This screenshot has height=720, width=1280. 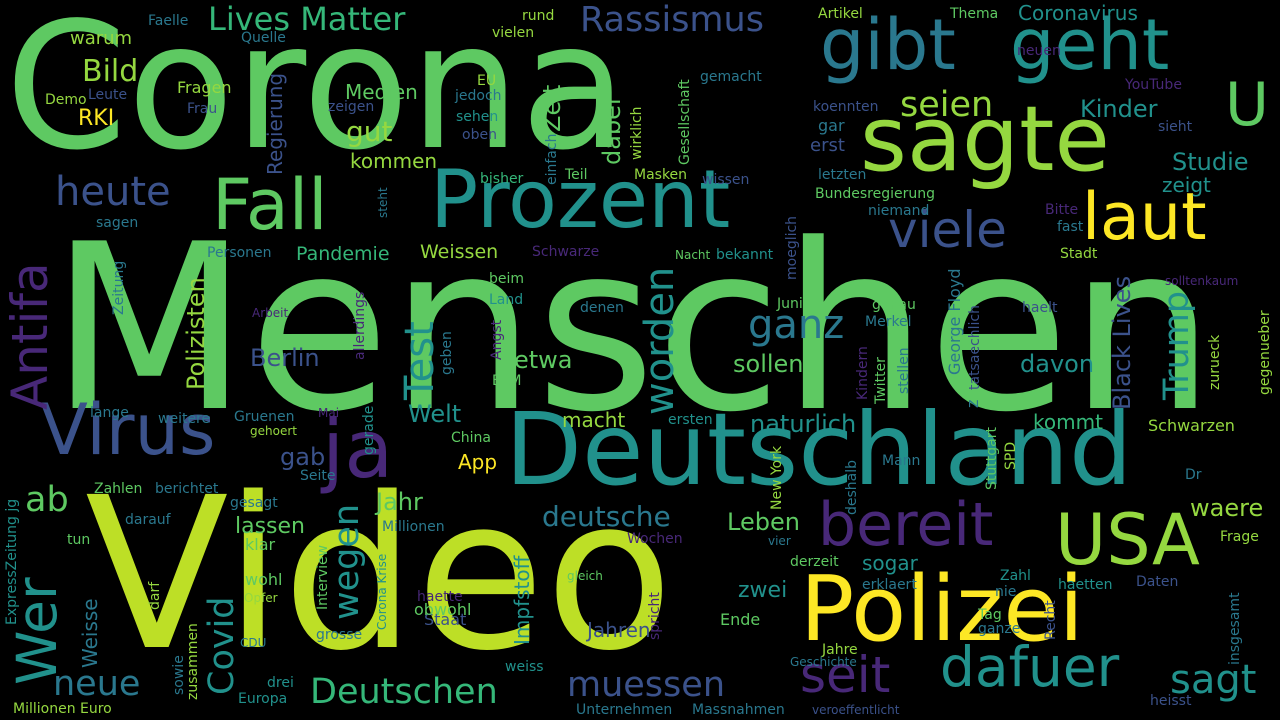 What do you see at coordinates (1015, 576) in the screenshot?
I see `word-zahl: Zahl` at bounding box center [1015, 576].